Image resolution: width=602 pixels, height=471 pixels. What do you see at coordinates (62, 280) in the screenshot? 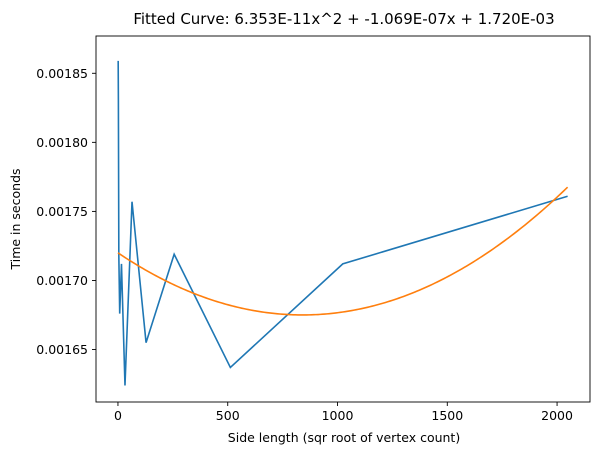
I see `y-tick-label: 0.00170` at bounding box center [62, 280].